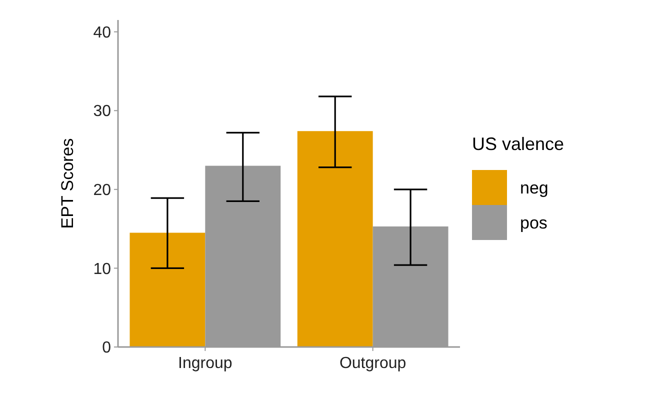  What do you see at coordinates (372, 363) in the screenshot?
I see `x-tick-label: Outgroup` at bounding box center [372, 363].